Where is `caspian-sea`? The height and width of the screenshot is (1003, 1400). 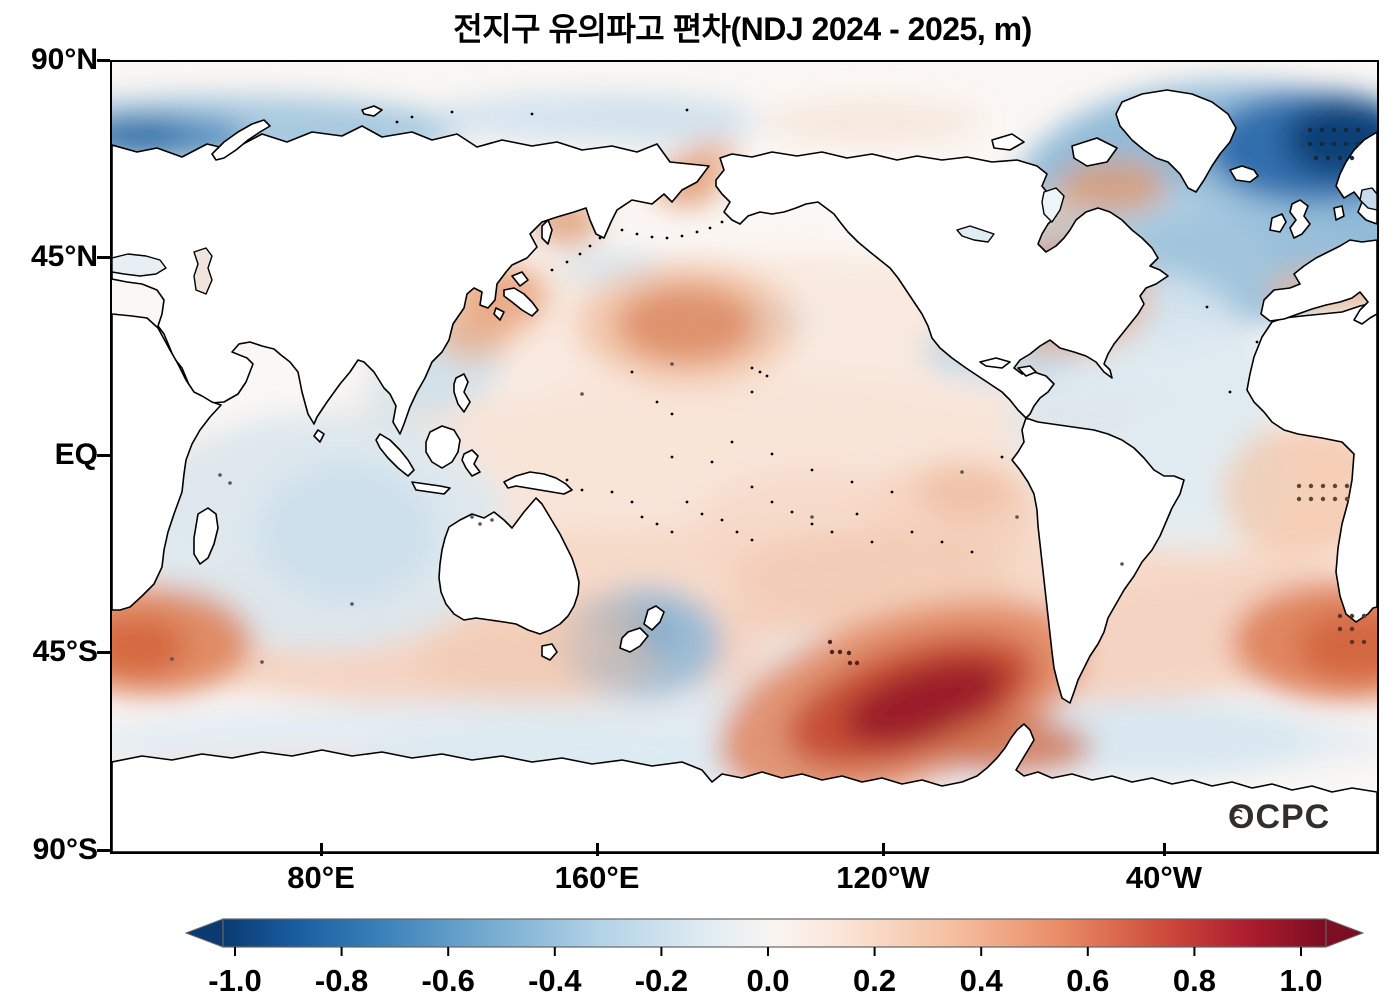 caspian-sea is located at coordinates (203, 271).